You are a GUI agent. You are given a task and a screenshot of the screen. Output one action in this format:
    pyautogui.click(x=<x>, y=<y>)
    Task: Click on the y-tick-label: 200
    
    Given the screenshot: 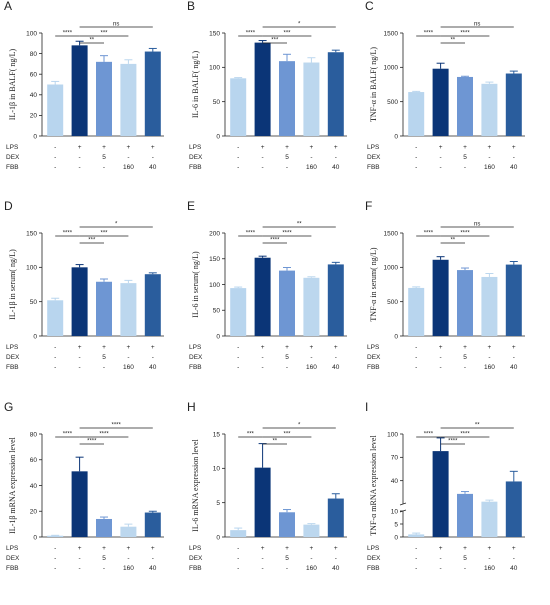 What is the action you would take?
    pyautogui.click(x=214, y=233)
    